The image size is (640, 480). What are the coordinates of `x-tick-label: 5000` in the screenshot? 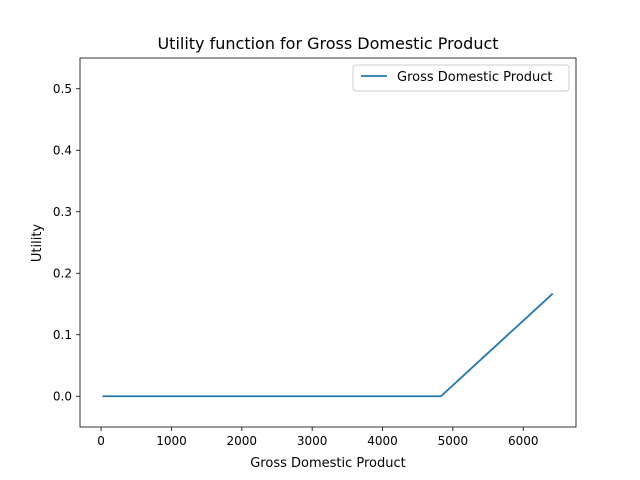 It's located at (453, 441).